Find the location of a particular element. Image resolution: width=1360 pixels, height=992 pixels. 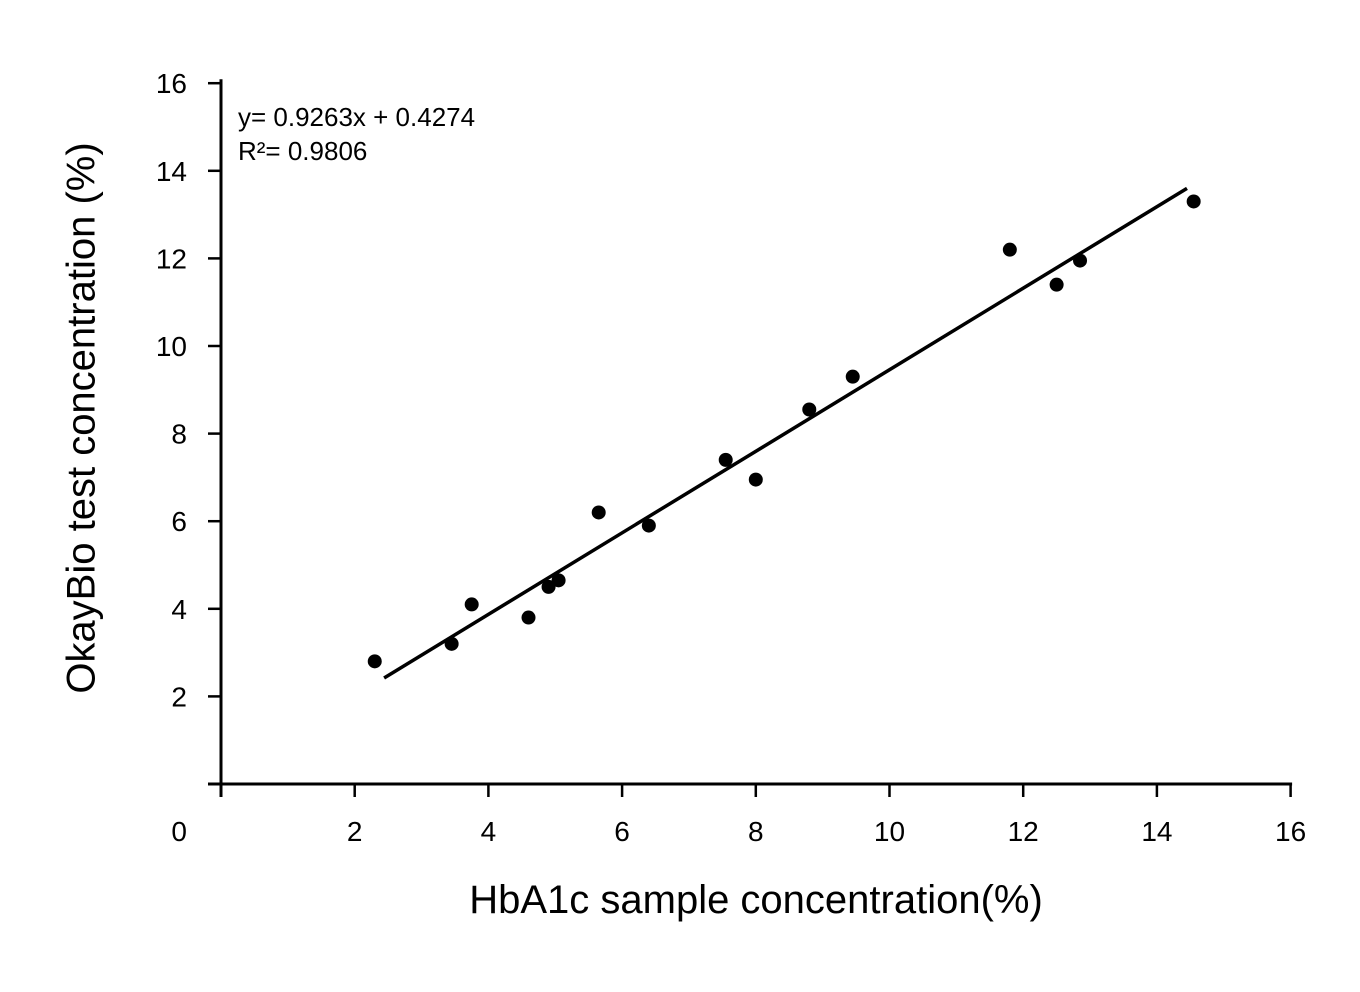

y-tick-label: 10 is located at coordinates (171, 346).